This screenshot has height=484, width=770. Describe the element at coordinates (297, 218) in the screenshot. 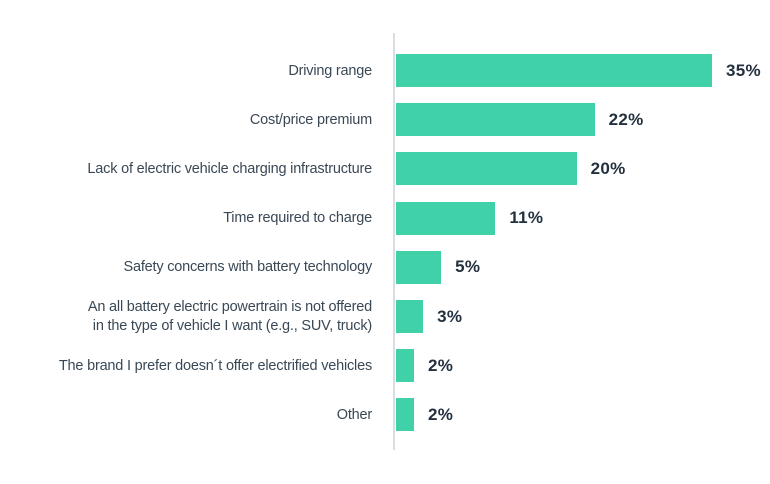

I see `category-label: Time required to charge` at that location.